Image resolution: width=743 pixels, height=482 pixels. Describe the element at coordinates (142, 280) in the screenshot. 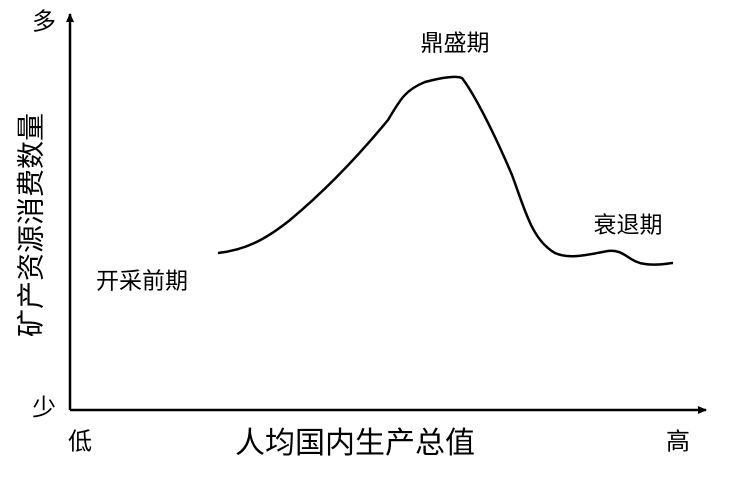

I see `stage-label: 开采前期` at that location.